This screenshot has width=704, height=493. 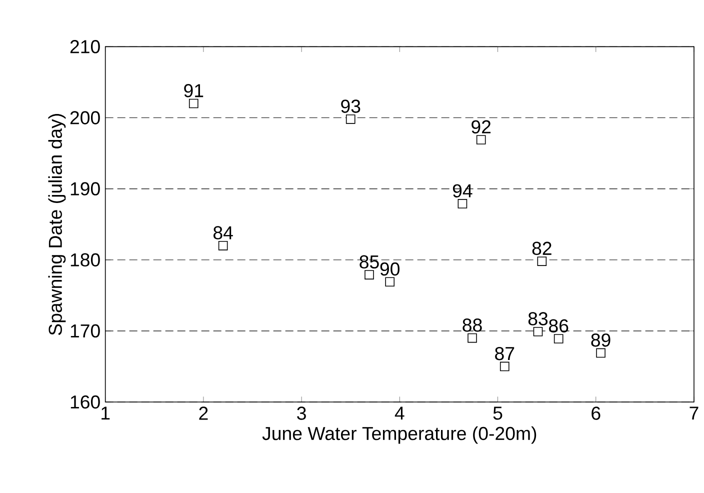 I want to click on annotation: 88, so click(x=472, y=325).